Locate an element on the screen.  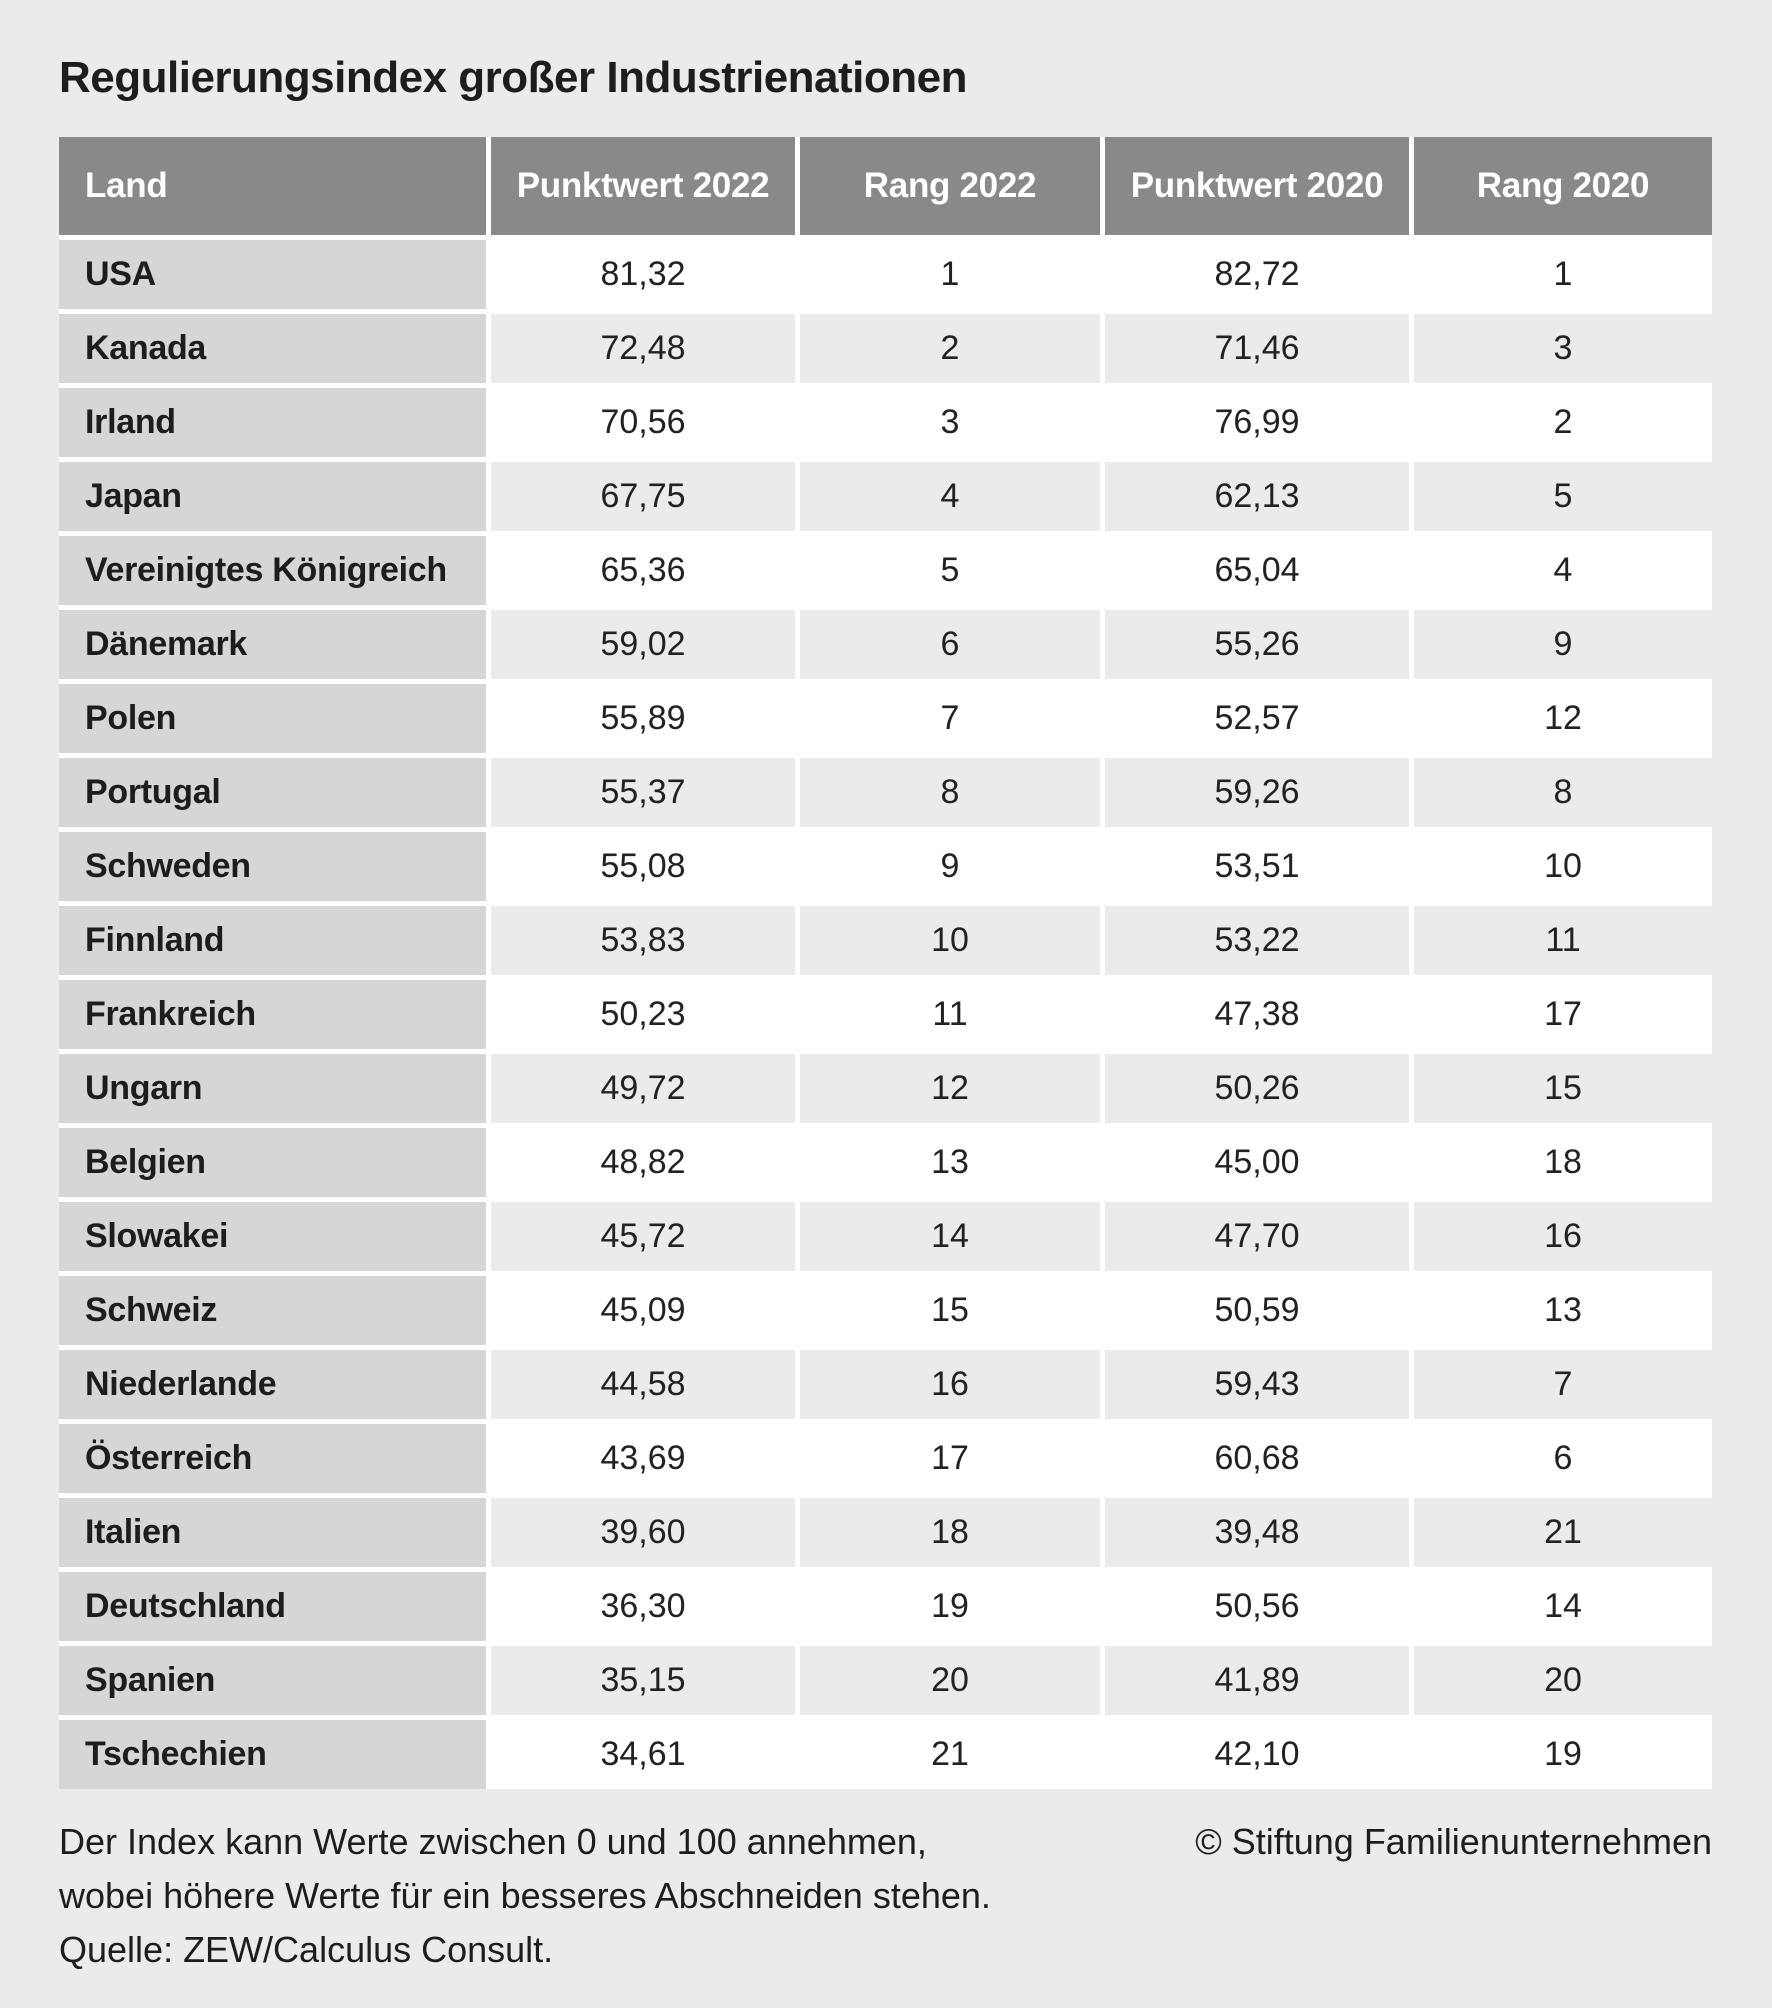
land-cell: Portugal is located at coordinates (272, 792).